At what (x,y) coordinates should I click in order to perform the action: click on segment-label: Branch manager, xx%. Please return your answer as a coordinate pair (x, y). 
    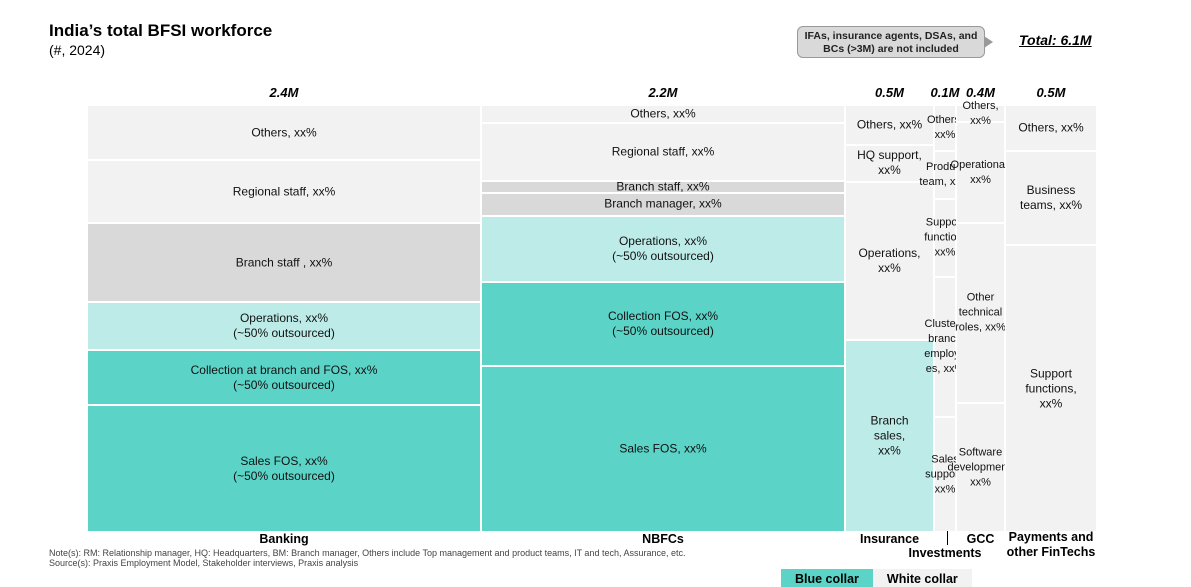
    Looking at the image, I should click on (663, 203).